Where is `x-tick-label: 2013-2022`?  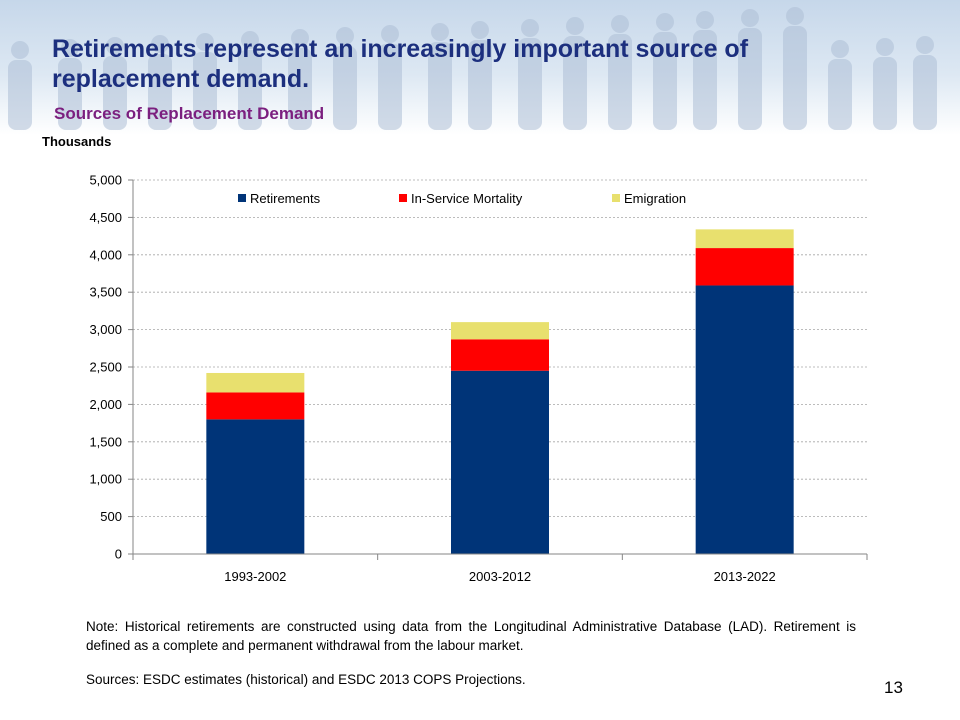
x-tick-label: 2013-2022 is located at coordinates (745, 576).